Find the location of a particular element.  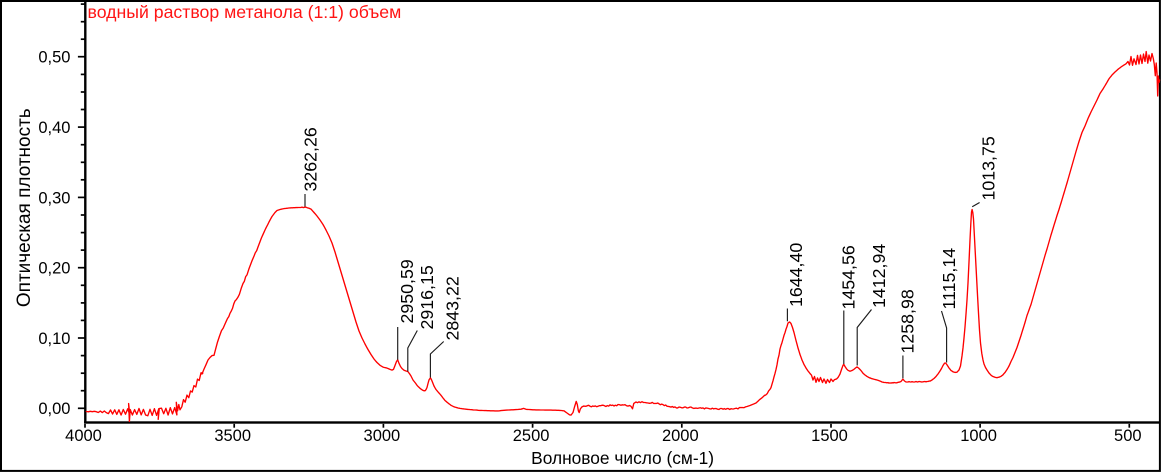

svg-text: 1454,56 is located at coordinates (849, 277).